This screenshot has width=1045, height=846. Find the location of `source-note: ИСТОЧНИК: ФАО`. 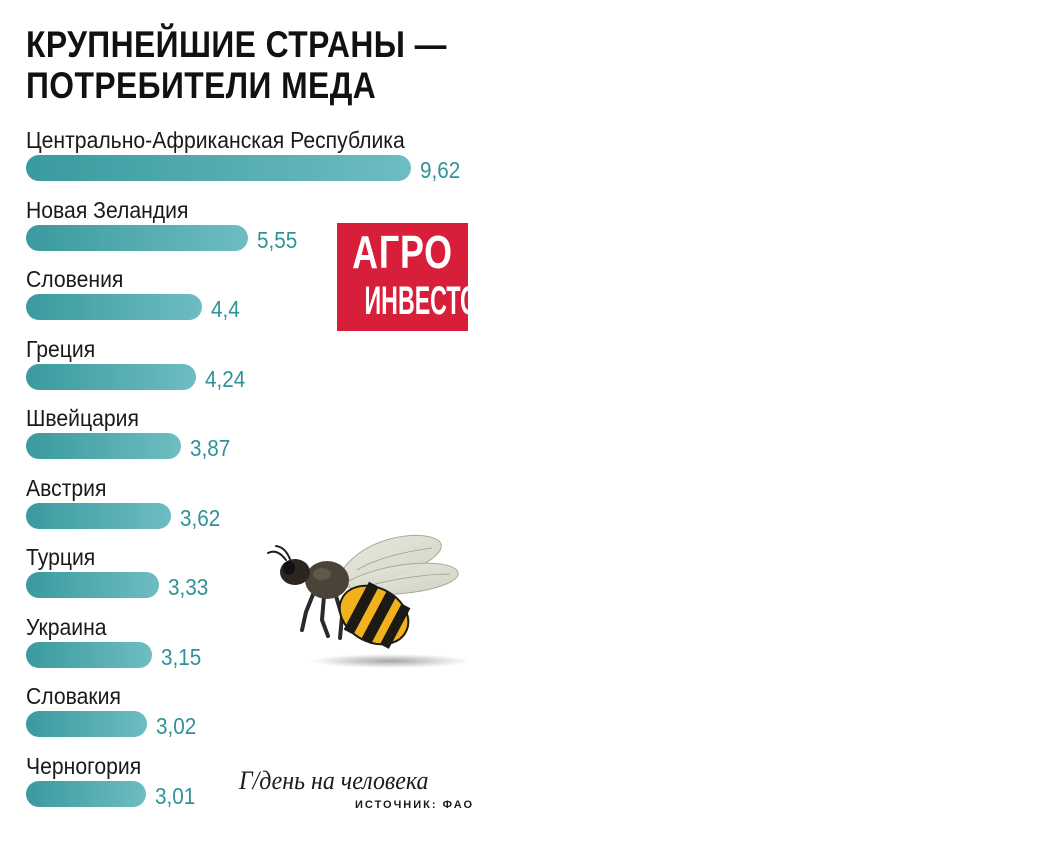

source-note: ИСТОЧНИК: ФАО is located at coordinates (415, 805).